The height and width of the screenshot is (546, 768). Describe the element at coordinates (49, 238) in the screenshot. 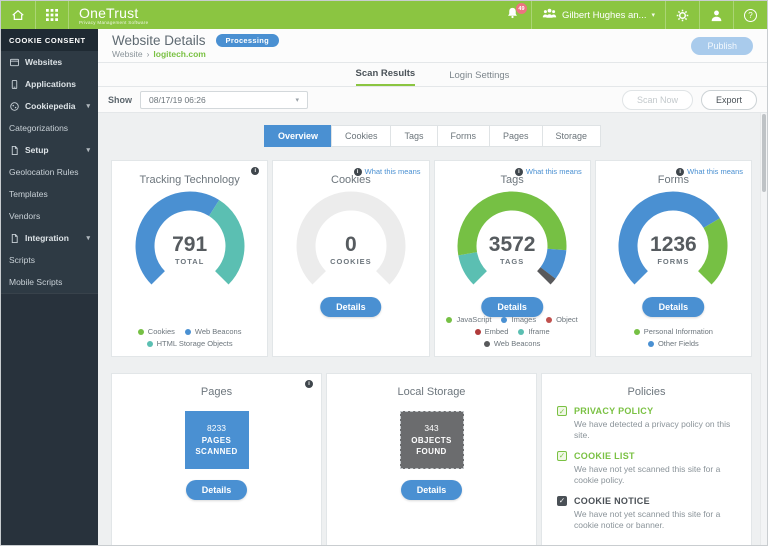

I see `sidebar-item-integration: Integration ▾` at that location.